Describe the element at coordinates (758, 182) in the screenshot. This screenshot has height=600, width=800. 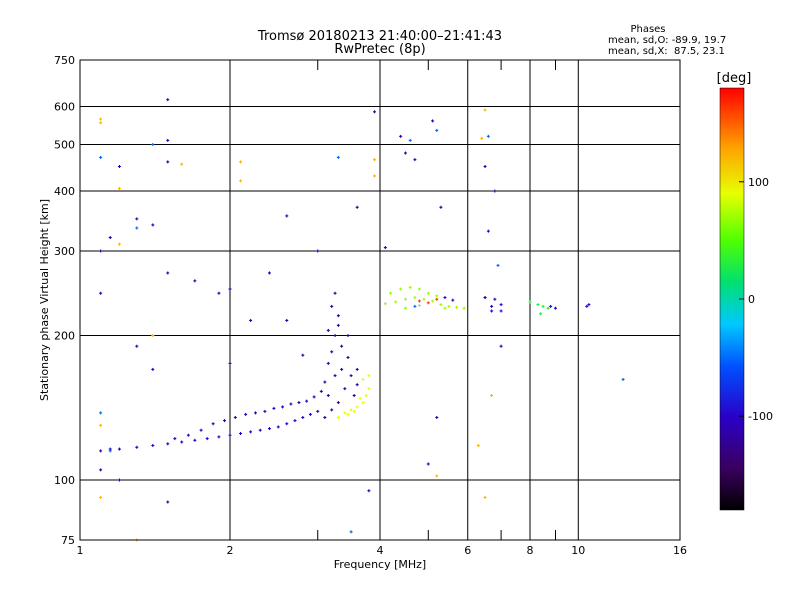
I see `colorbar-tick-label-100: 100` at that location.